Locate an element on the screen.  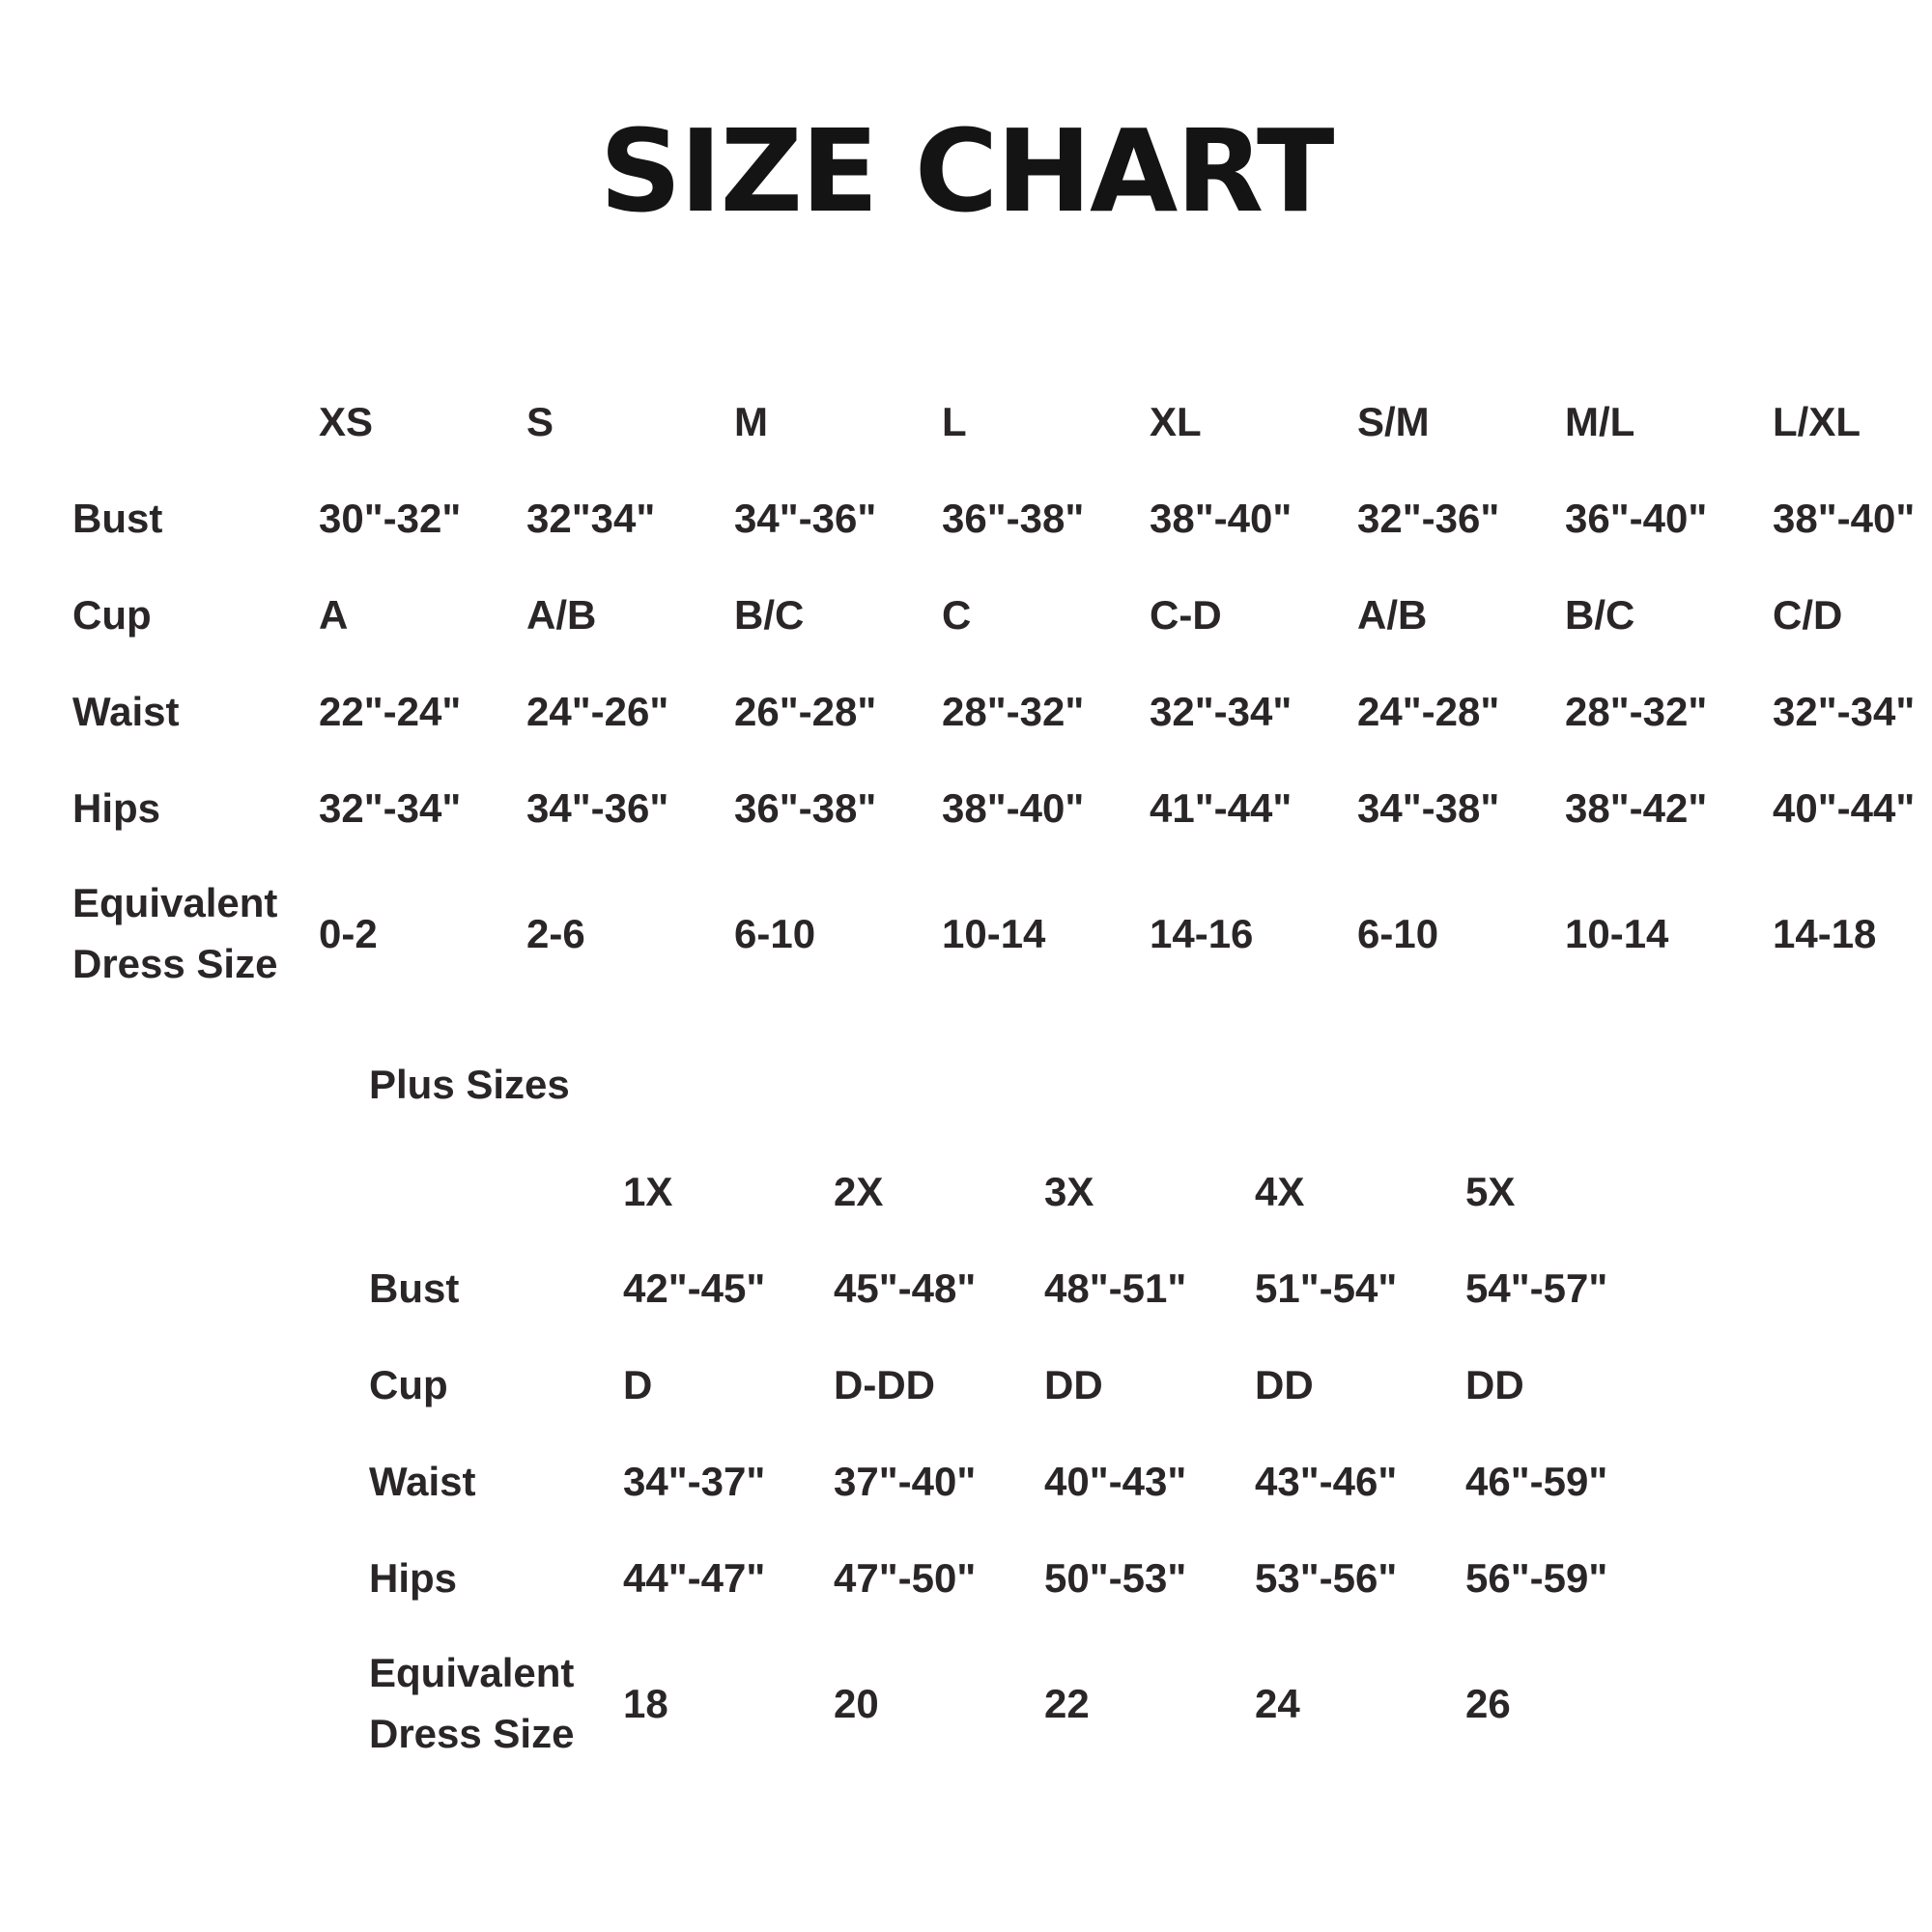
table-header-cell: 4X is located at coordinates (1280, 1191).